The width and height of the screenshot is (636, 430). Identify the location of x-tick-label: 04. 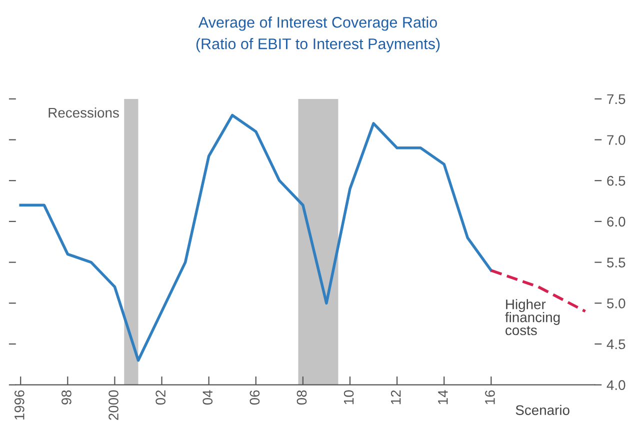
(207, 397).